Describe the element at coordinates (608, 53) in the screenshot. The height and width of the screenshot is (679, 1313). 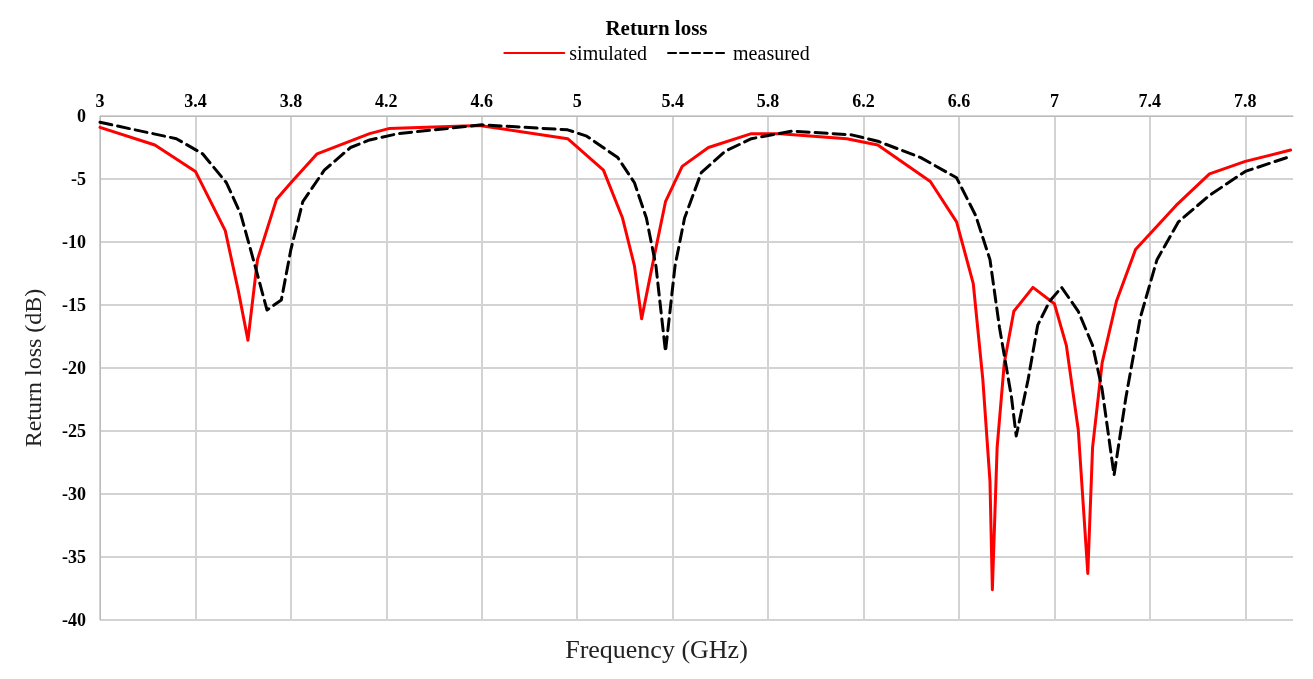
I see `legend-label: simulated` at that location.